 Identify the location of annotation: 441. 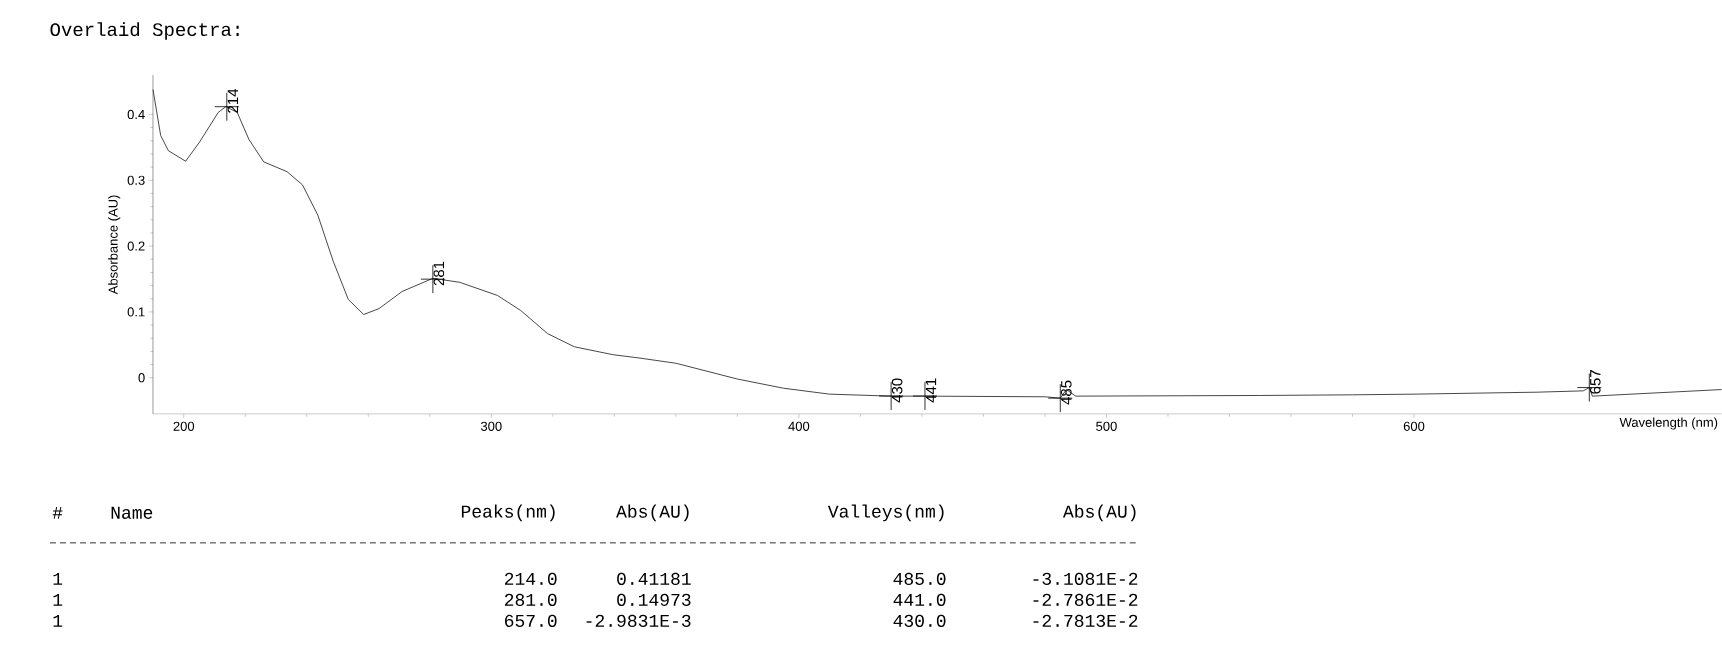
(931, 390).